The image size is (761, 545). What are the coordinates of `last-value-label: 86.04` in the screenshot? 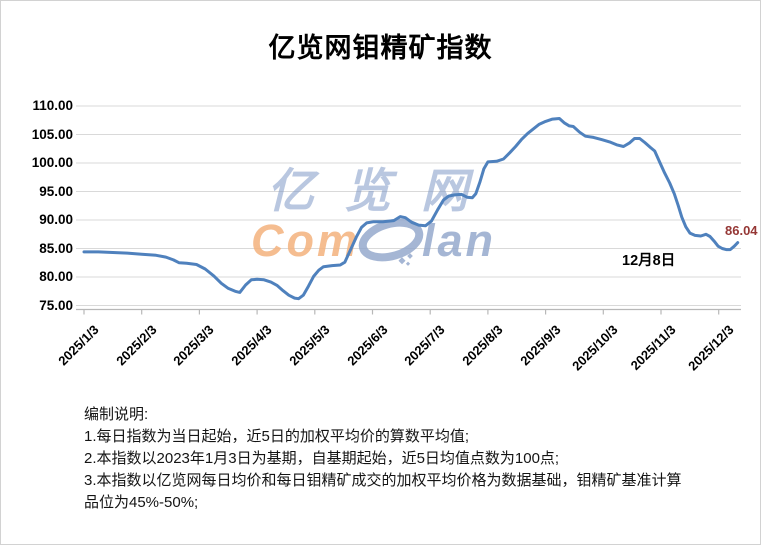 It's located at (741, 230).